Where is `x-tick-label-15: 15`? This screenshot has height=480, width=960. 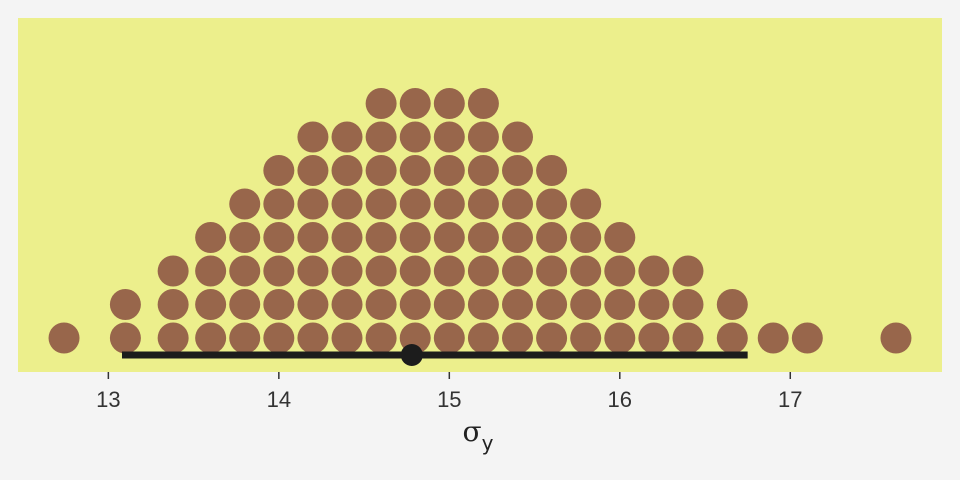 x-tick-label-15: 15 is located at coordinates (449, 399).